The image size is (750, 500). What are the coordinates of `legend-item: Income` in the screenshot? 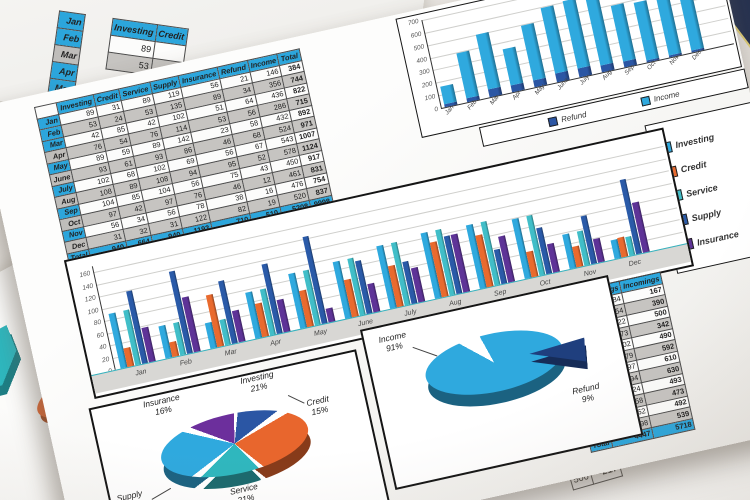 It's located at (660, 97).